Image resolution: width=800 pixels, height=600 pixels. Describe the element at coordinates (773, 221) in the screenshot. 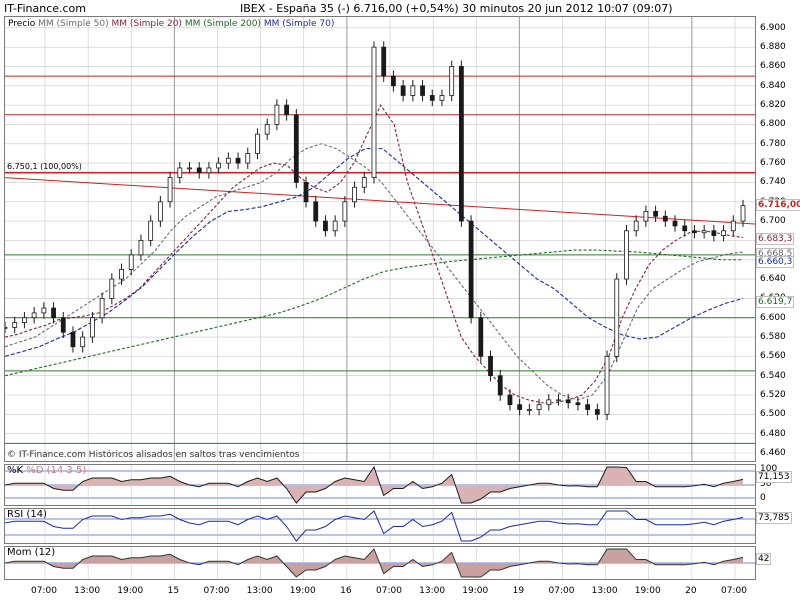

I see `price-tick-label: 6.700` at that location.